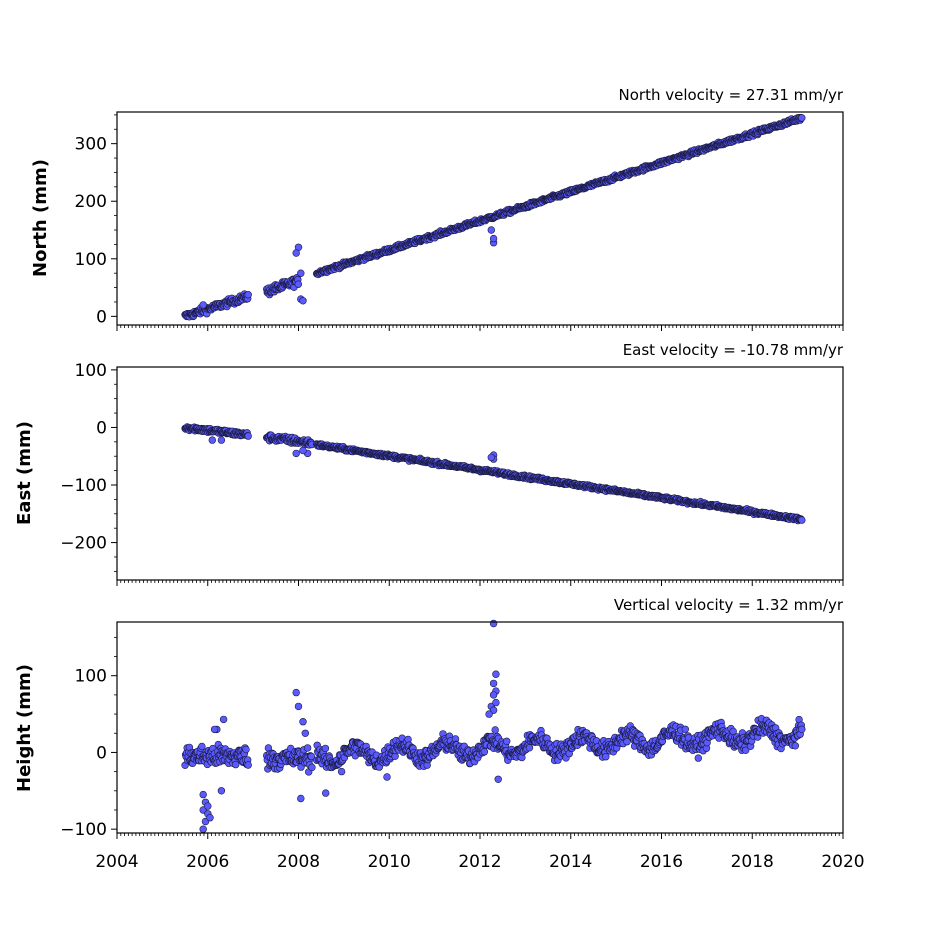 The image size is (937, 937). I want to click on north-y-tick-label: 0, so click(101, 317).